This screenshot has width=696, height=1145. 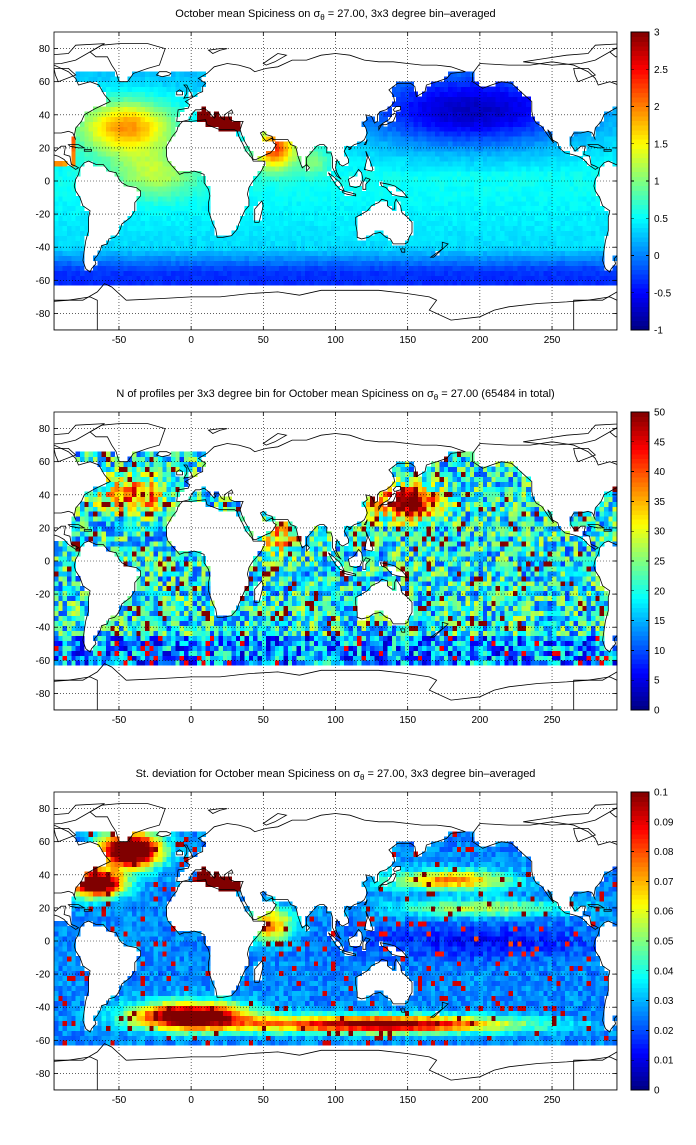 I want to click on colorbar-step, so click(x=640, y=155).